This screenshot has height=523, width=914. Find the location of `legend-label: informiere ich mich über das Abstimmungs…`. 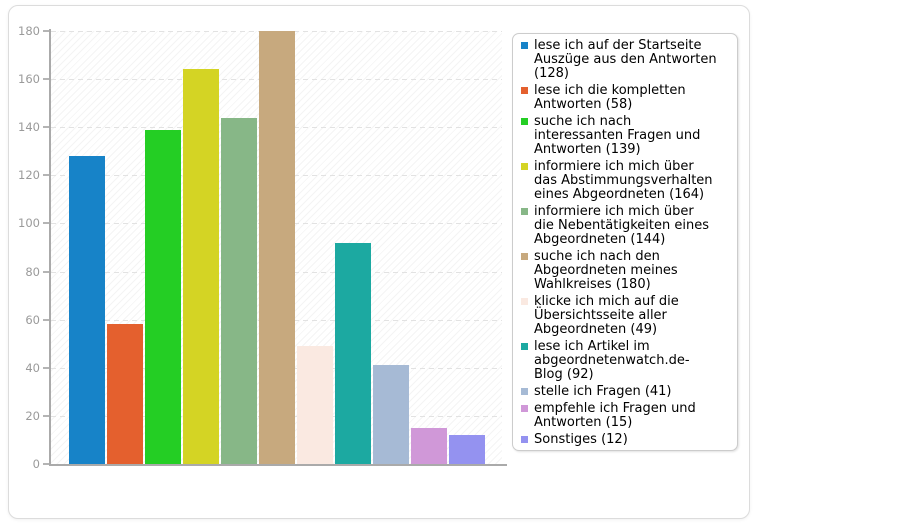

legend-label: informiere ich mich über das Abstimmungs… is located at coordinates (623, 180).